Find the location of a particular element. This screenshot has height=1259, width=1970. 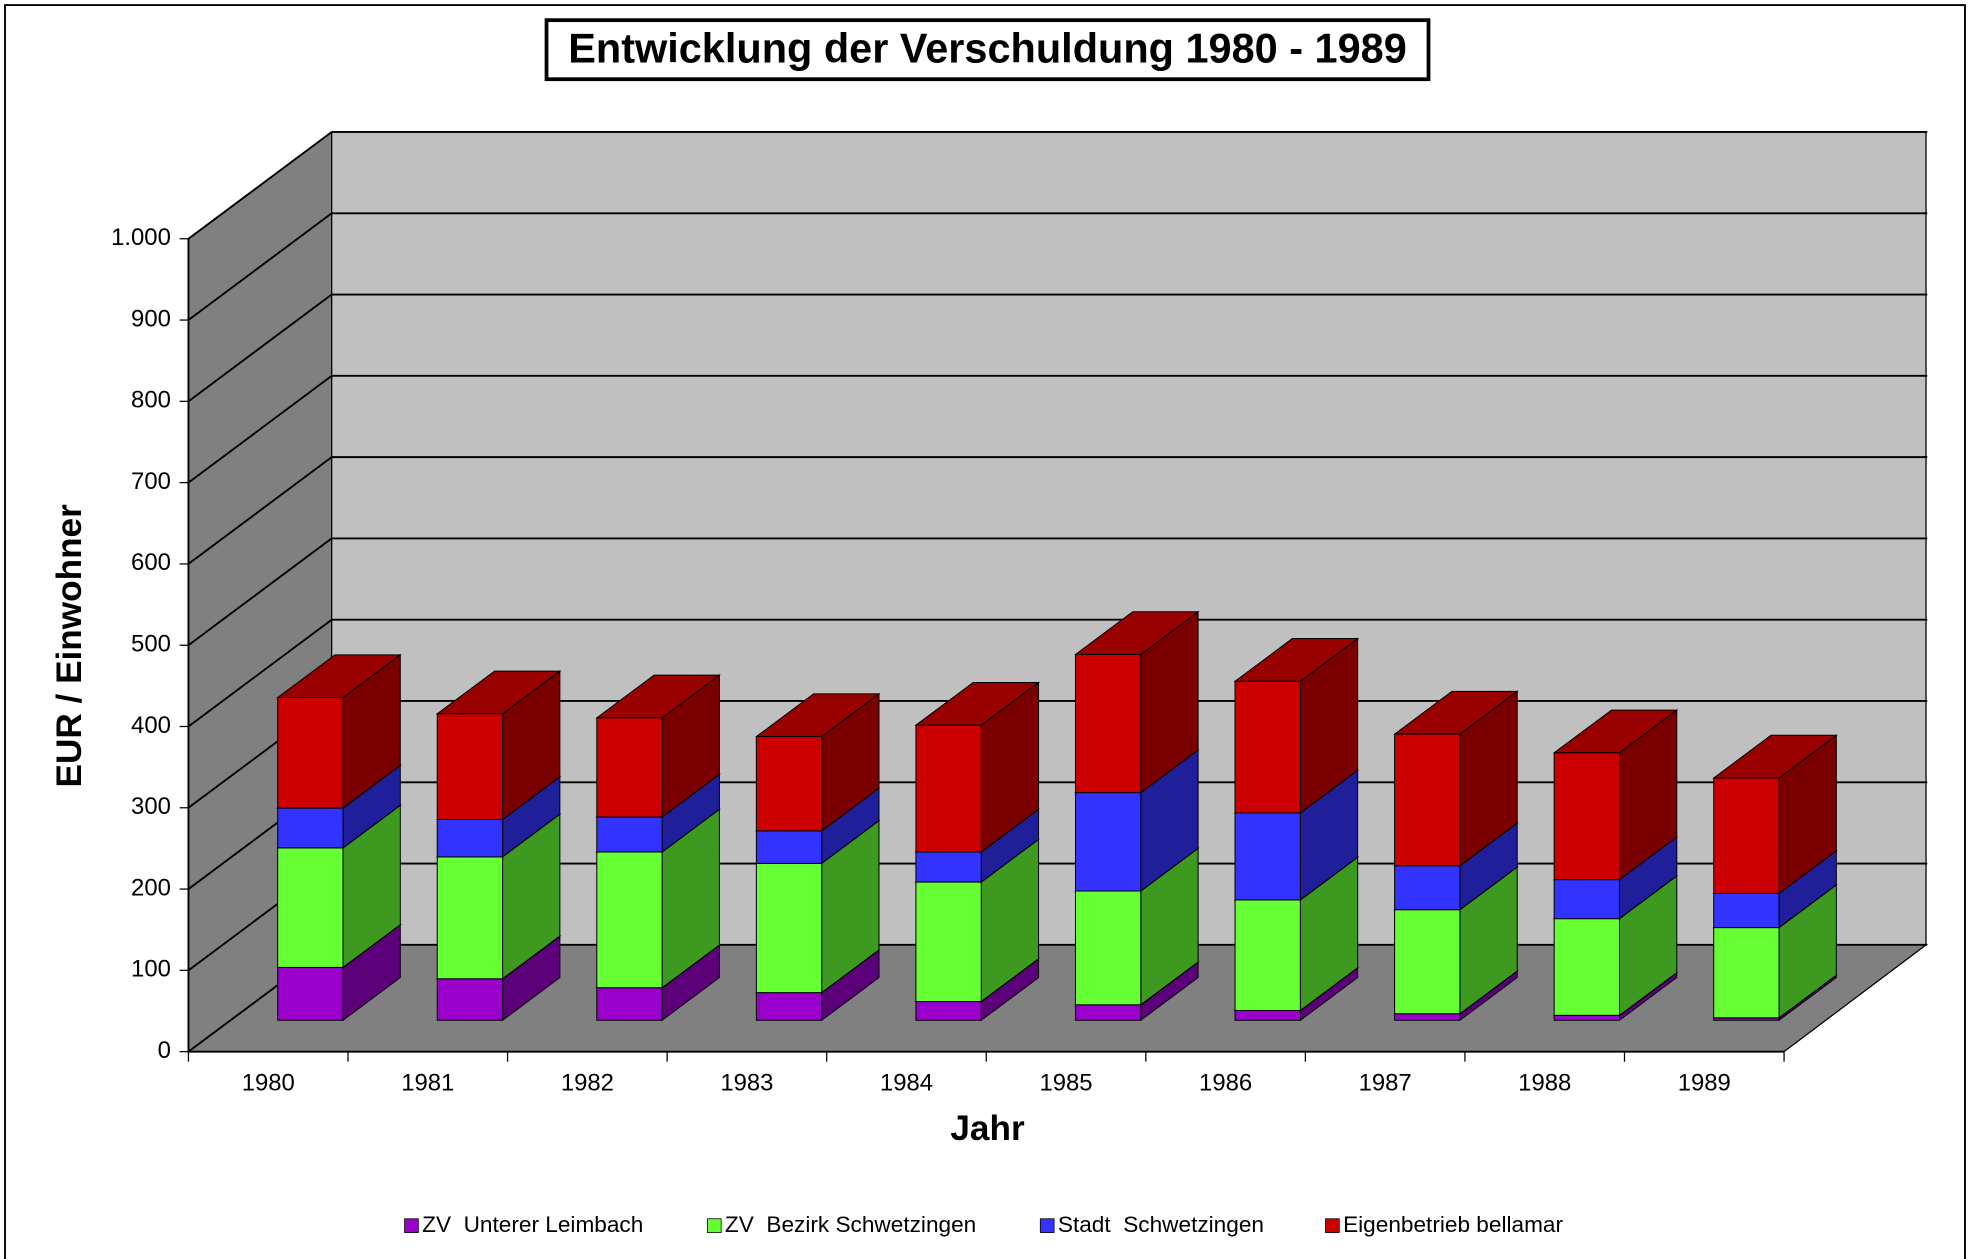

y-tick-label: 700 is located at coordinates (151, 481).